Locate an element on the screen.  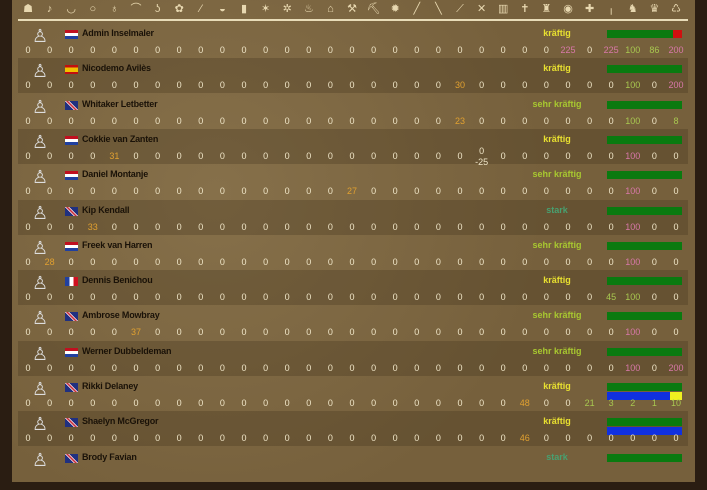
red-cross-icon: ✚ is located at coordinates (589, 9).